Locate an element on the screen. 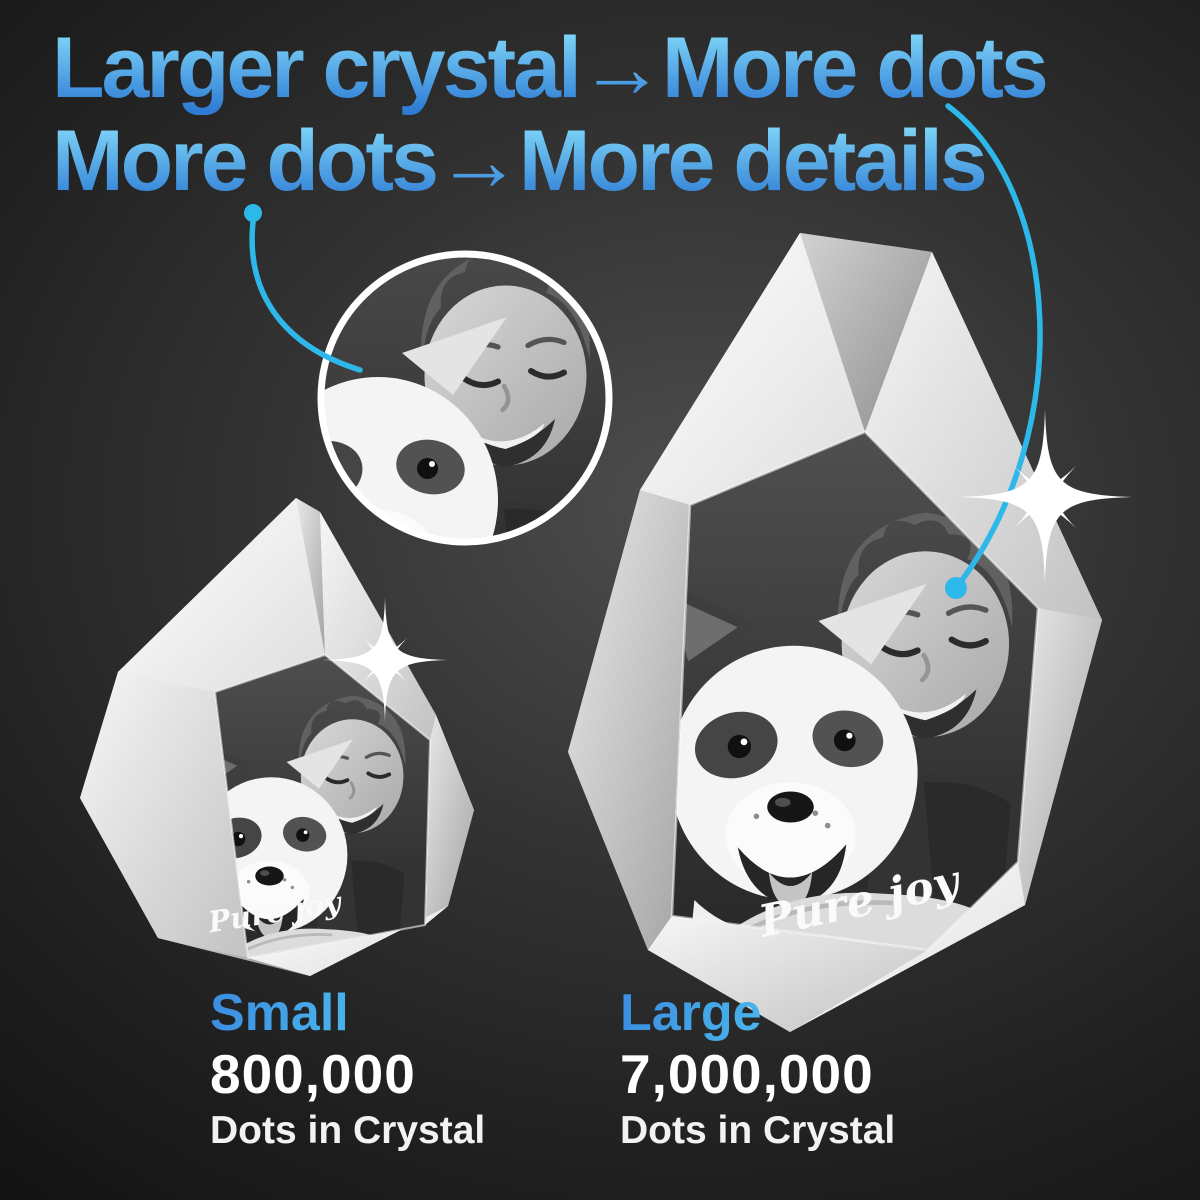  headline-line1: Larger crystal→More dots is located at coordinates (550, 68).